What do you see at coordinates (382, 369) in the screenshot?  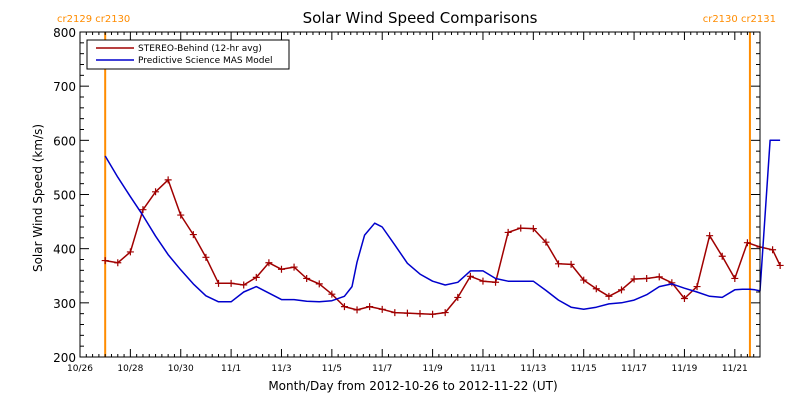 I see `x-tick-label: 11/7` at bounding box center [382, 369].